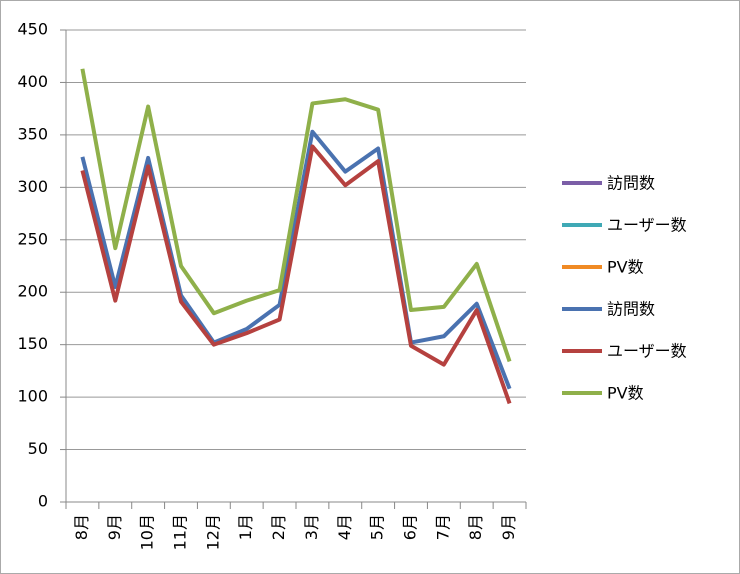 This screenshot has width=740, height=574. Describe the element at coordinates (32, 396) in the screenshot. I see `y-tick-label: 100` at that location.